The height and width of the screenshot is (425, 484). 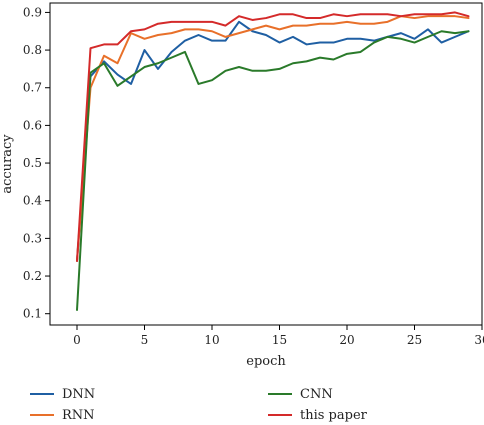 I want to click on x-tick-label: 15, so click(x=279, y=340).